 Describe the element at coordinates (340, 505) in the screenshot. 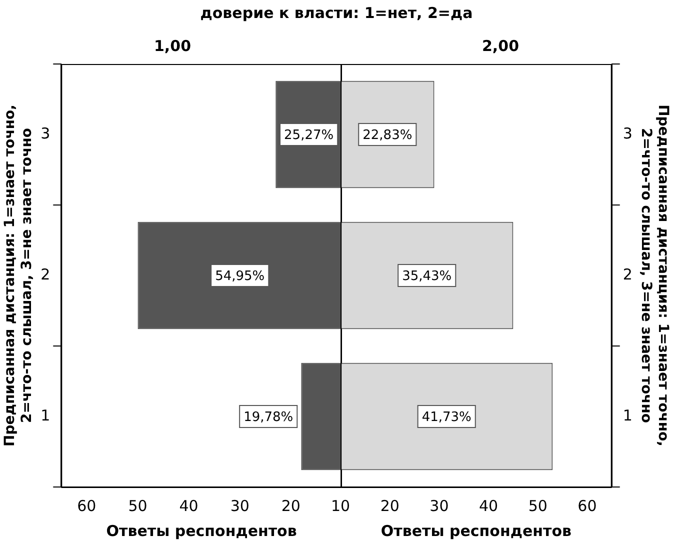

I see `x-tick-label: 10` at that location.